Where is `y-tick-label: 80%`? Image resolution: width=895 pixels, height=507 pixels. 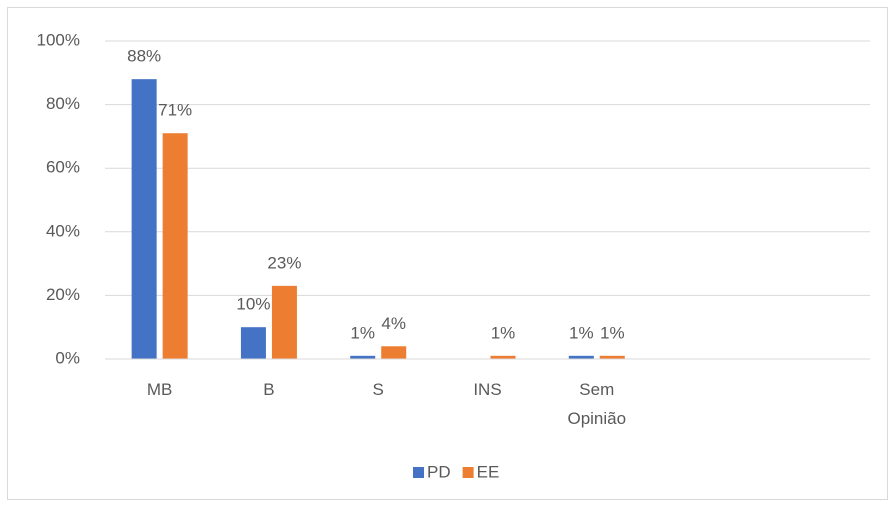
y-tick-label: 80% is located at coordinates (63, 103).